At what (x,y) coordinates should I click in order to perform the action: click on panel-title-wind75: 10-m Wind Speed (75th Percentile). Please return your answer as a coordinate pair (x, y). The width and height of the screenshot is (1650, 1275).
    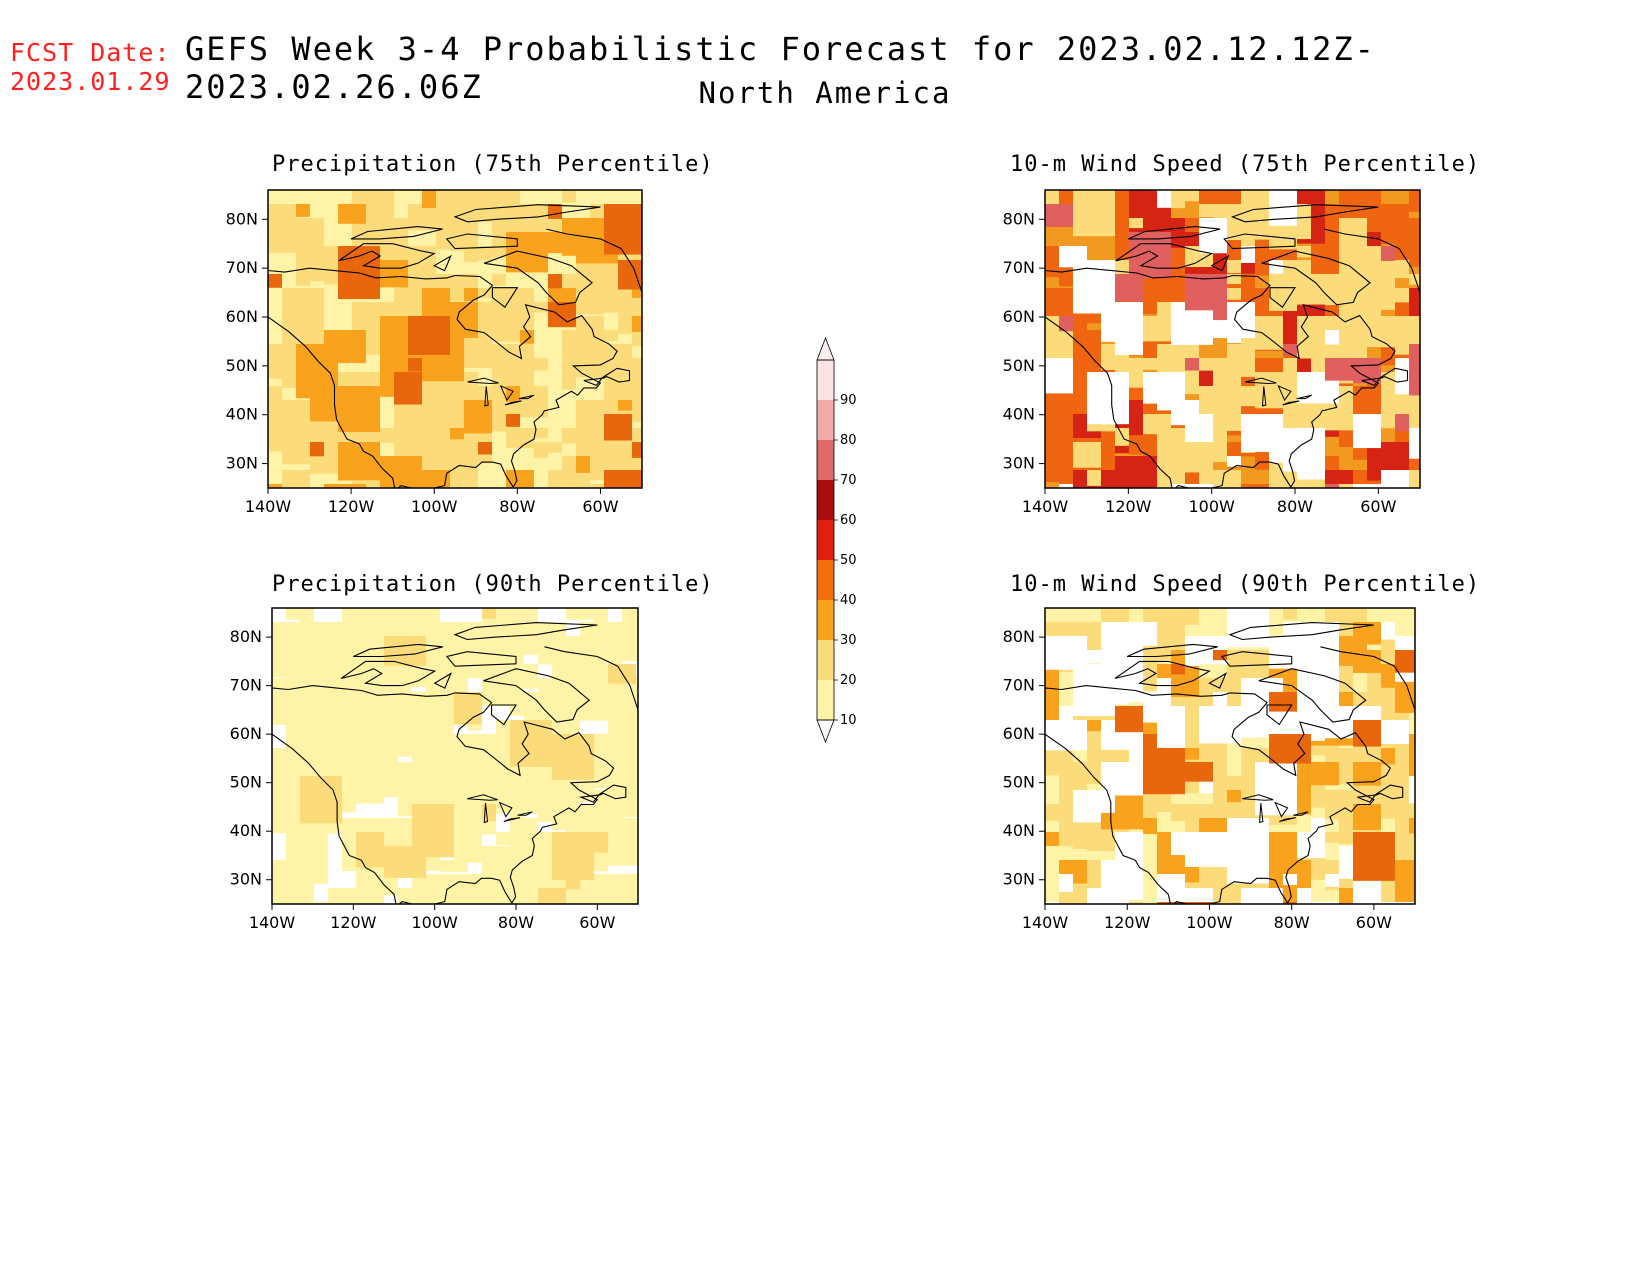
    Looking at the image, I should click on (1245, 164).